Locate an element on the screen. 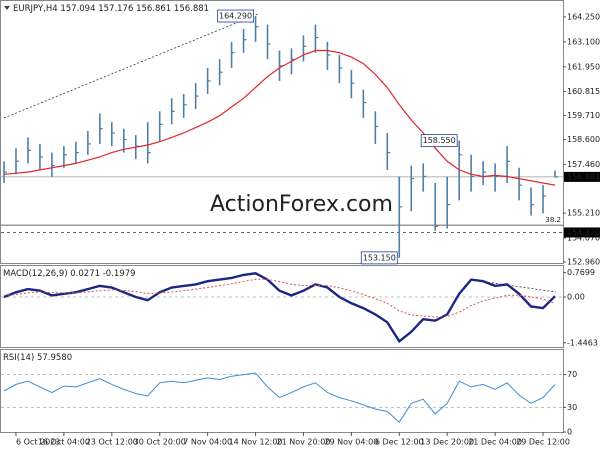 This screenshot has width=600, height=450. rsi-title: RSI(14) is located at coordinates (18, 358).